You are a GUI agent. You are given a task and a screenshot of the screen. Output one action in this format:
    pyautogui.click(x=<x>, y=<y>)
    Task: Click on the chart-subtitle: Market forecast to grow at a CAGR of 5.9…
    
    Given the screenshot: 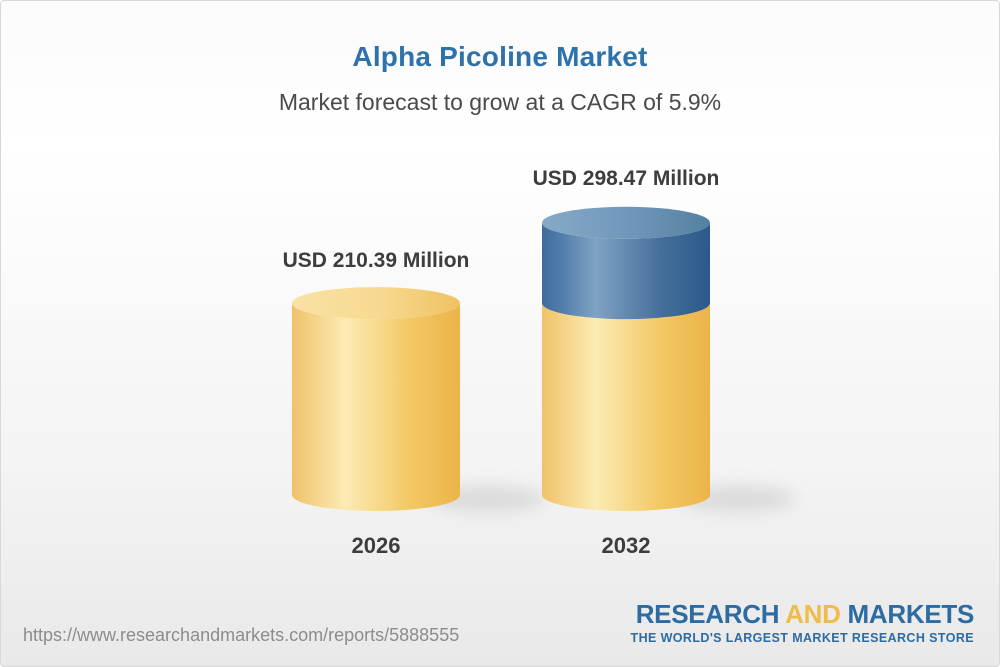 What is the action you would take?
    pyautogui.click(x=500, y=102)
    